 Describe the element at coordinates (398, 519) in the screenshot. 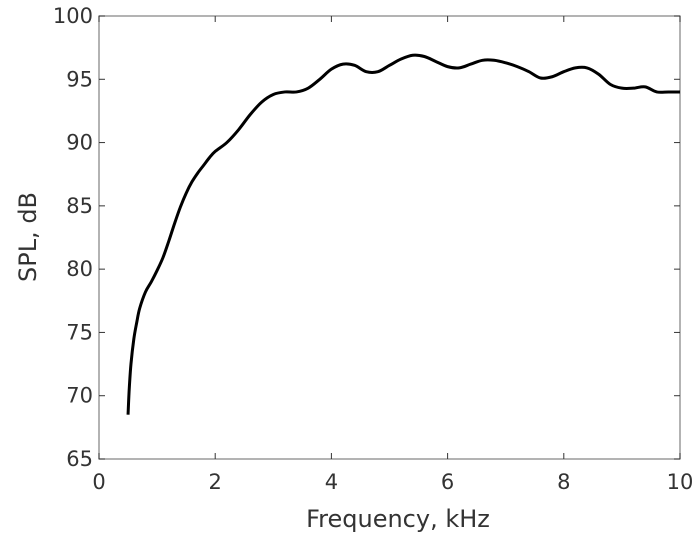

I see `x-axis-label: Frequency, kHz` at that location.